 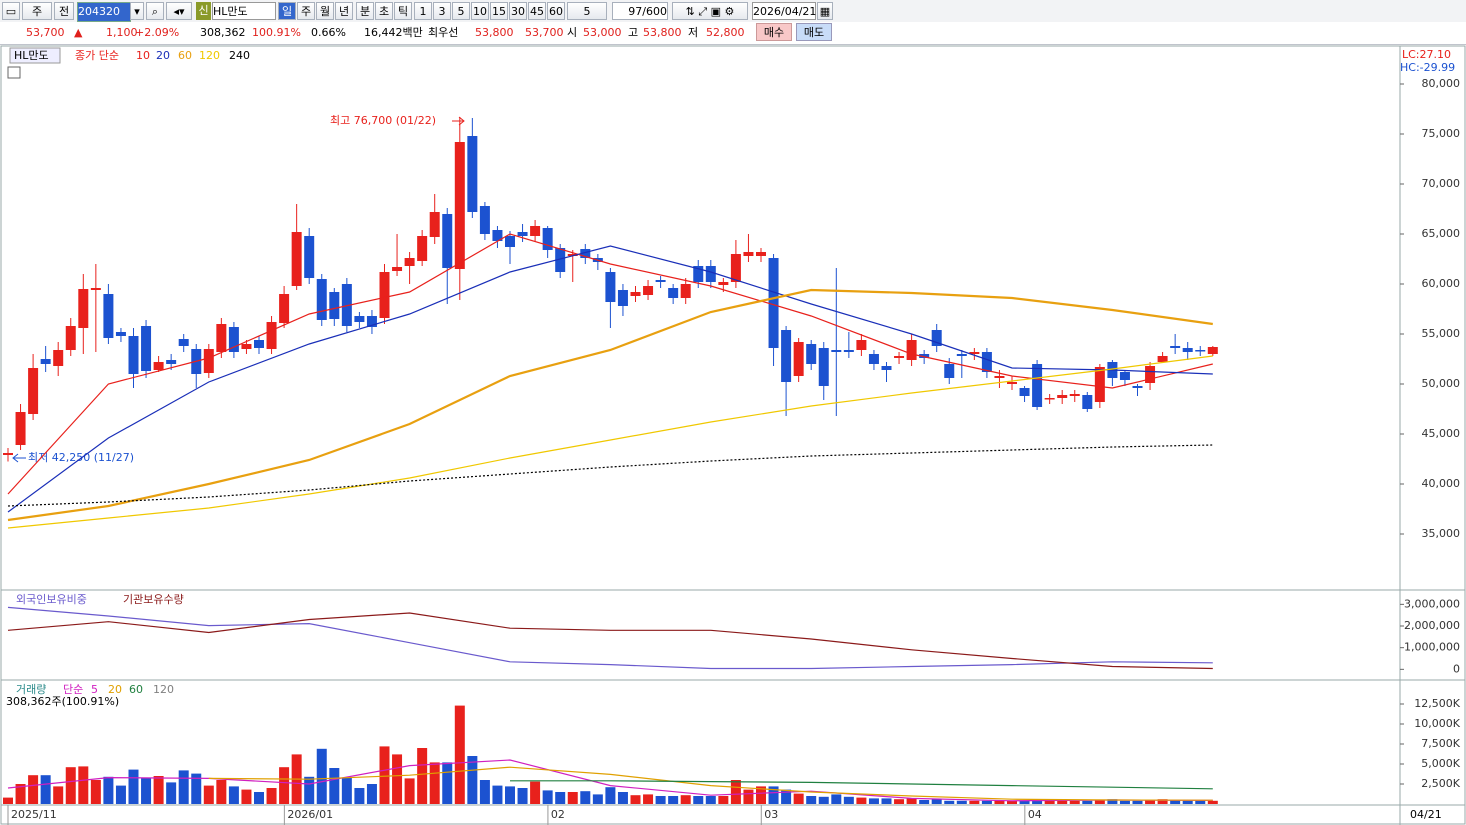 I want to click on minute-button: 10, so click(x=480, y=11).